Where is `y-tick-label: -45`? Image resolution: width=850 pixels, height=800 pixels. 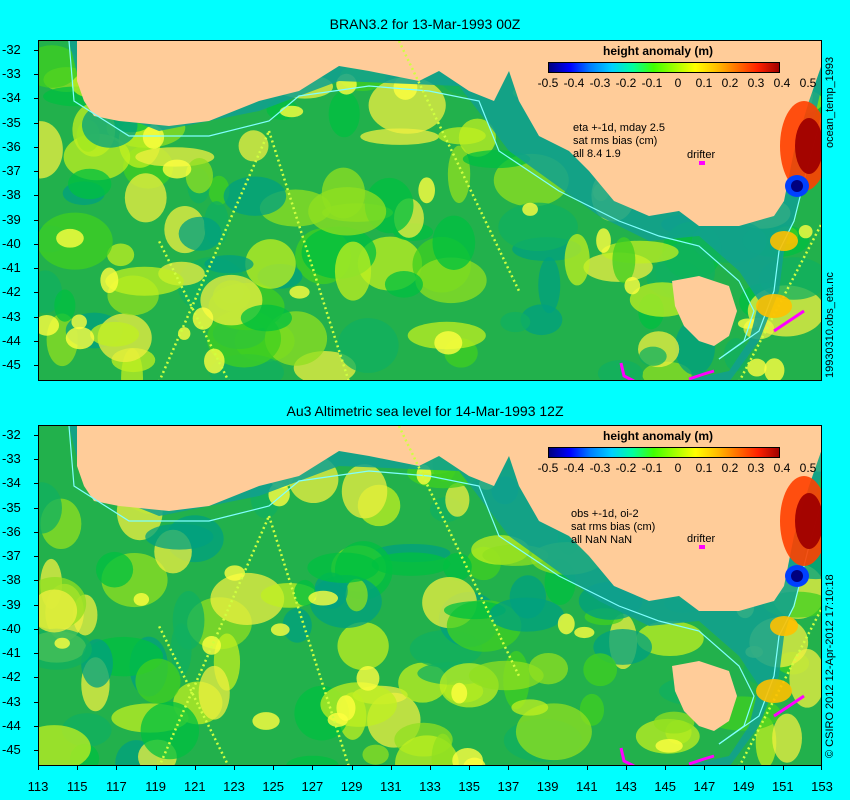 y-tick-label: -45 is located at coordinates (11, 749).